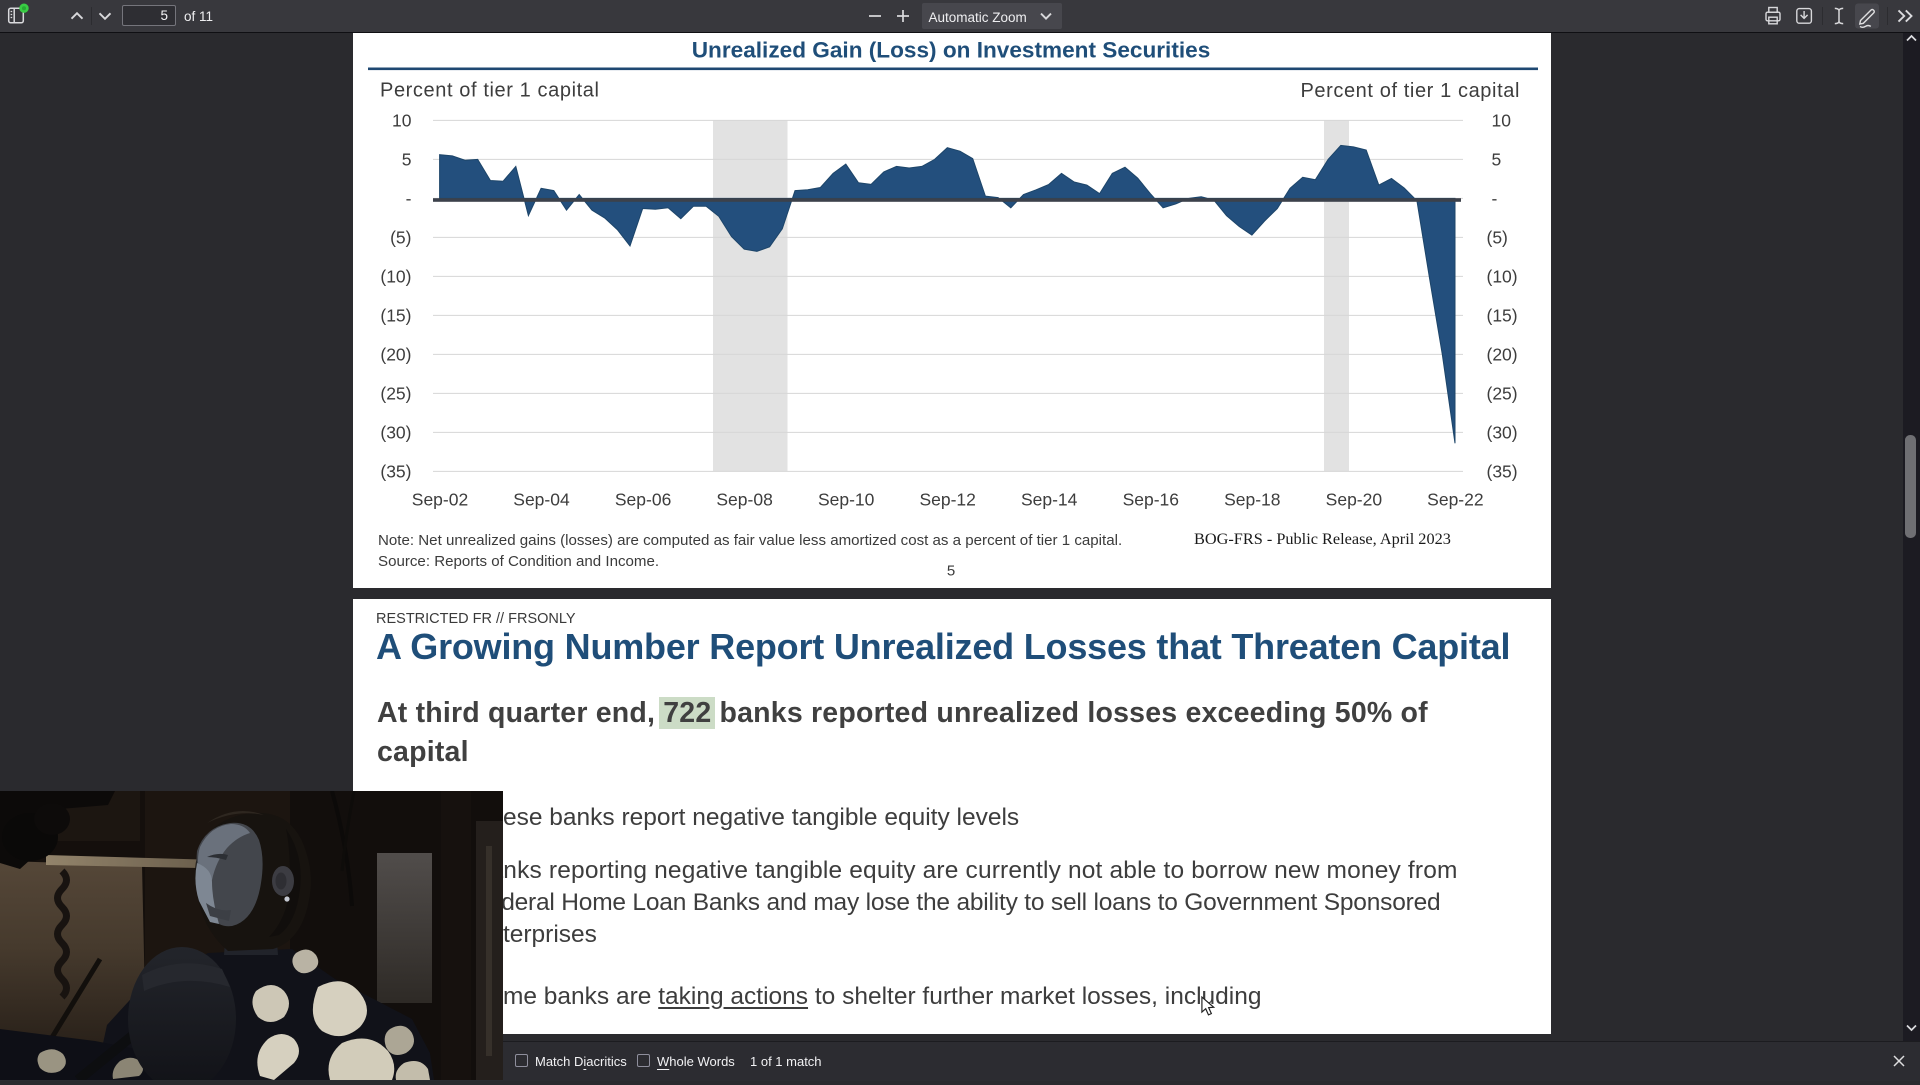  I want to click on svg-text:Source: Reports of Condition a: Source: Reports of Condition and Income., so click(518, 561).